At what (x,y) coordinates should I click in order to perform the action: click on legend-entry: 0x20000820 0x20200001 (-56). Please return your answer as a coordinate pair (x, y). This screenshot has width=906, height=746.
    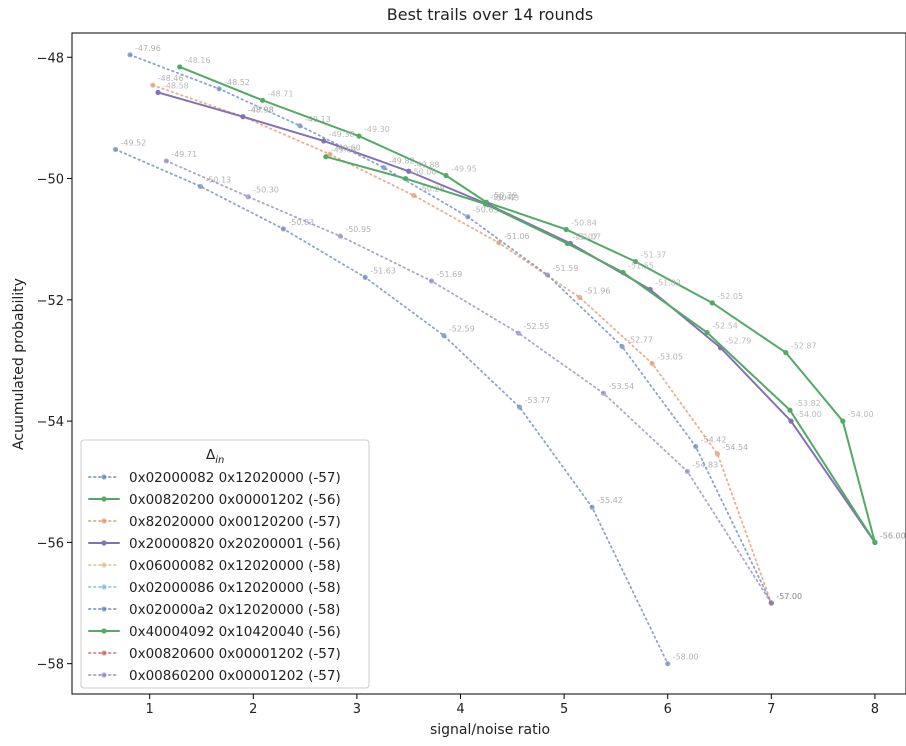
    Looking at the image, I should click on (235, 544).